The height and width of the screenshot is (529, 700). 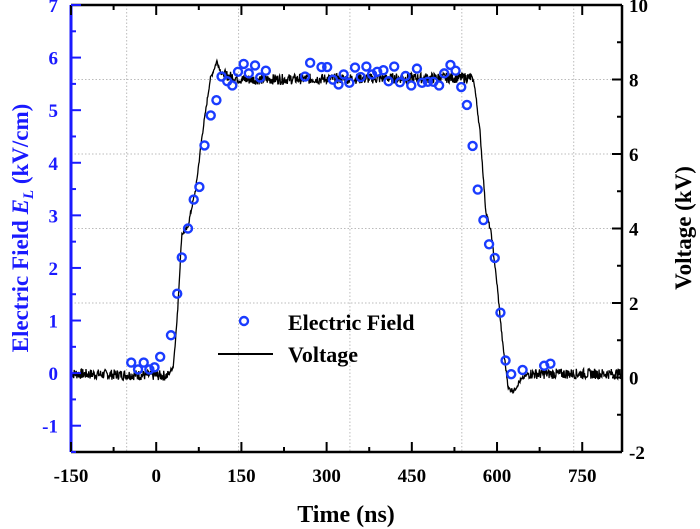 I want to click on legend-label-electric-field: Electric Field, so click(x=351, y=322).